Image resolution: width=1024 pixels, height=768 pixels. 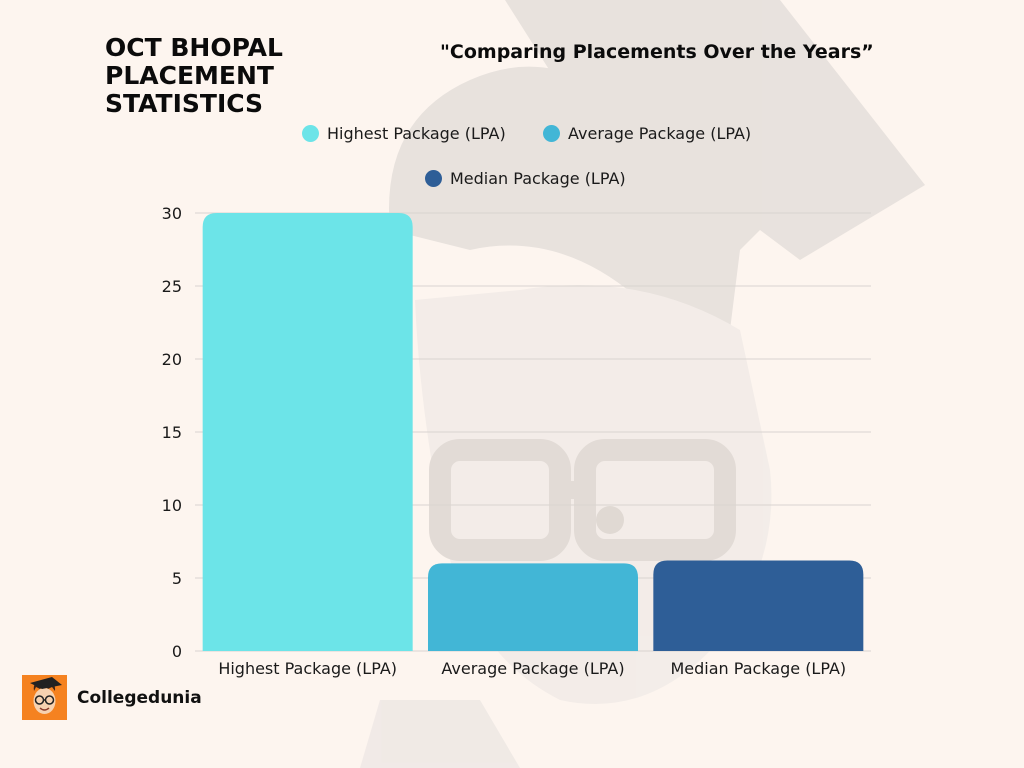 I want to click on legend-item-median: Median Package (LPA), so click(x=525, y=178).